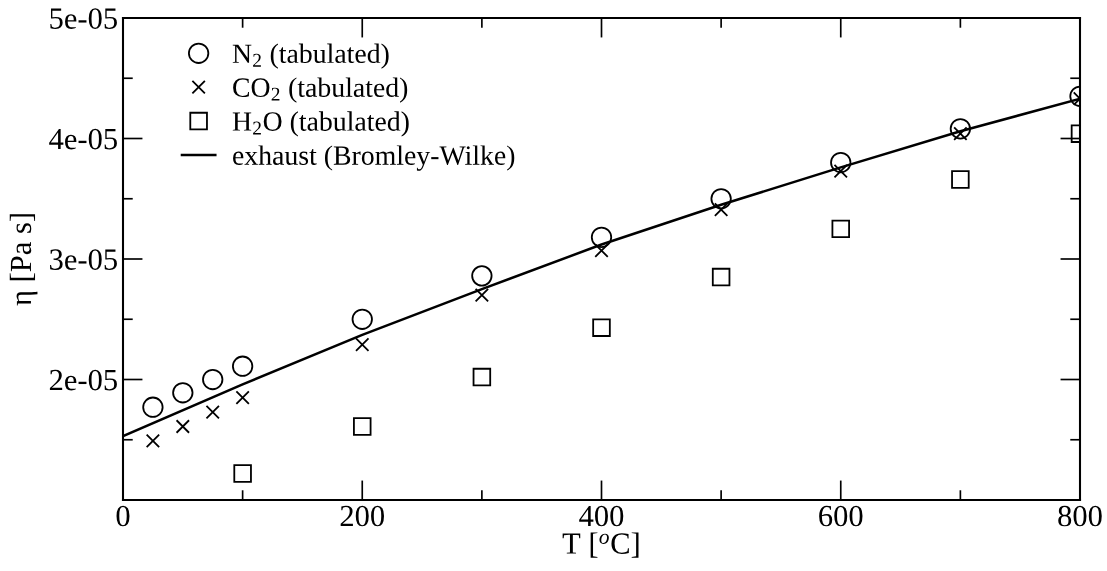 The image size is (1107, 571). I want to click on legend-label: H$_{2}$O (tabulated), so click(320, 124).